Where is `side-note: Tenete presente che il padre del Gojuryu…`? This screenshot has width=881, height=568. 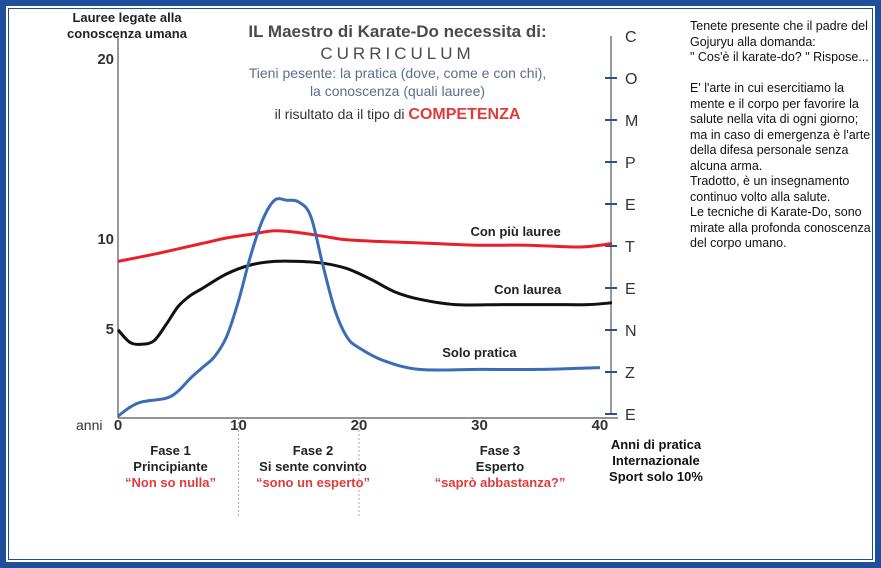 side-note: Tenete presente che il padre del Gojuryu… is located at coordinates (780, 134).